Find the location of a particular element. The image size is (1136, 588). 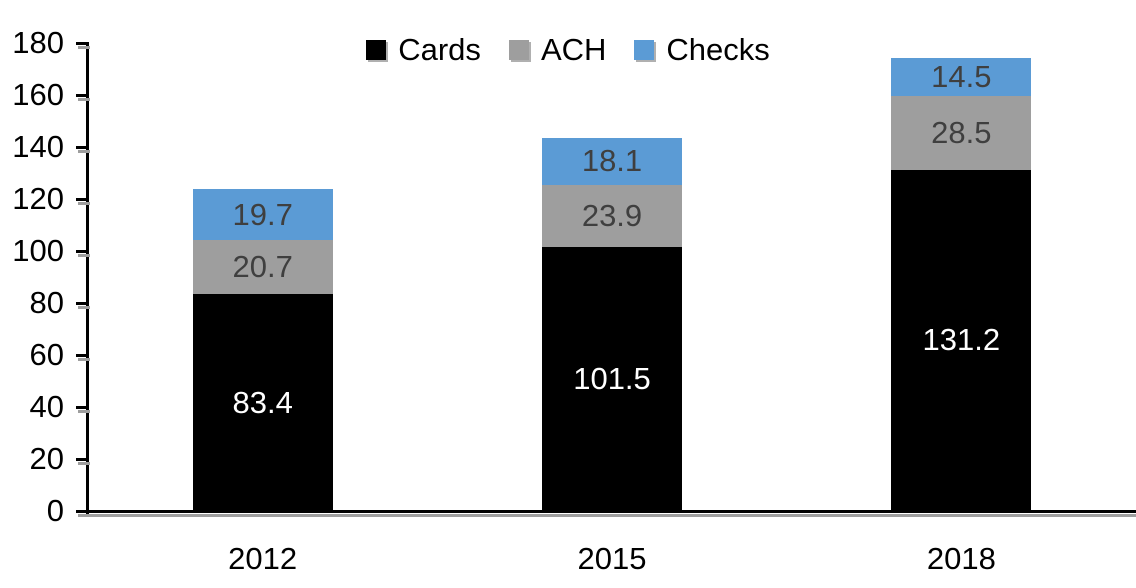

data-label-2012-ach: 20.7 is located at coordinates (262, 267).